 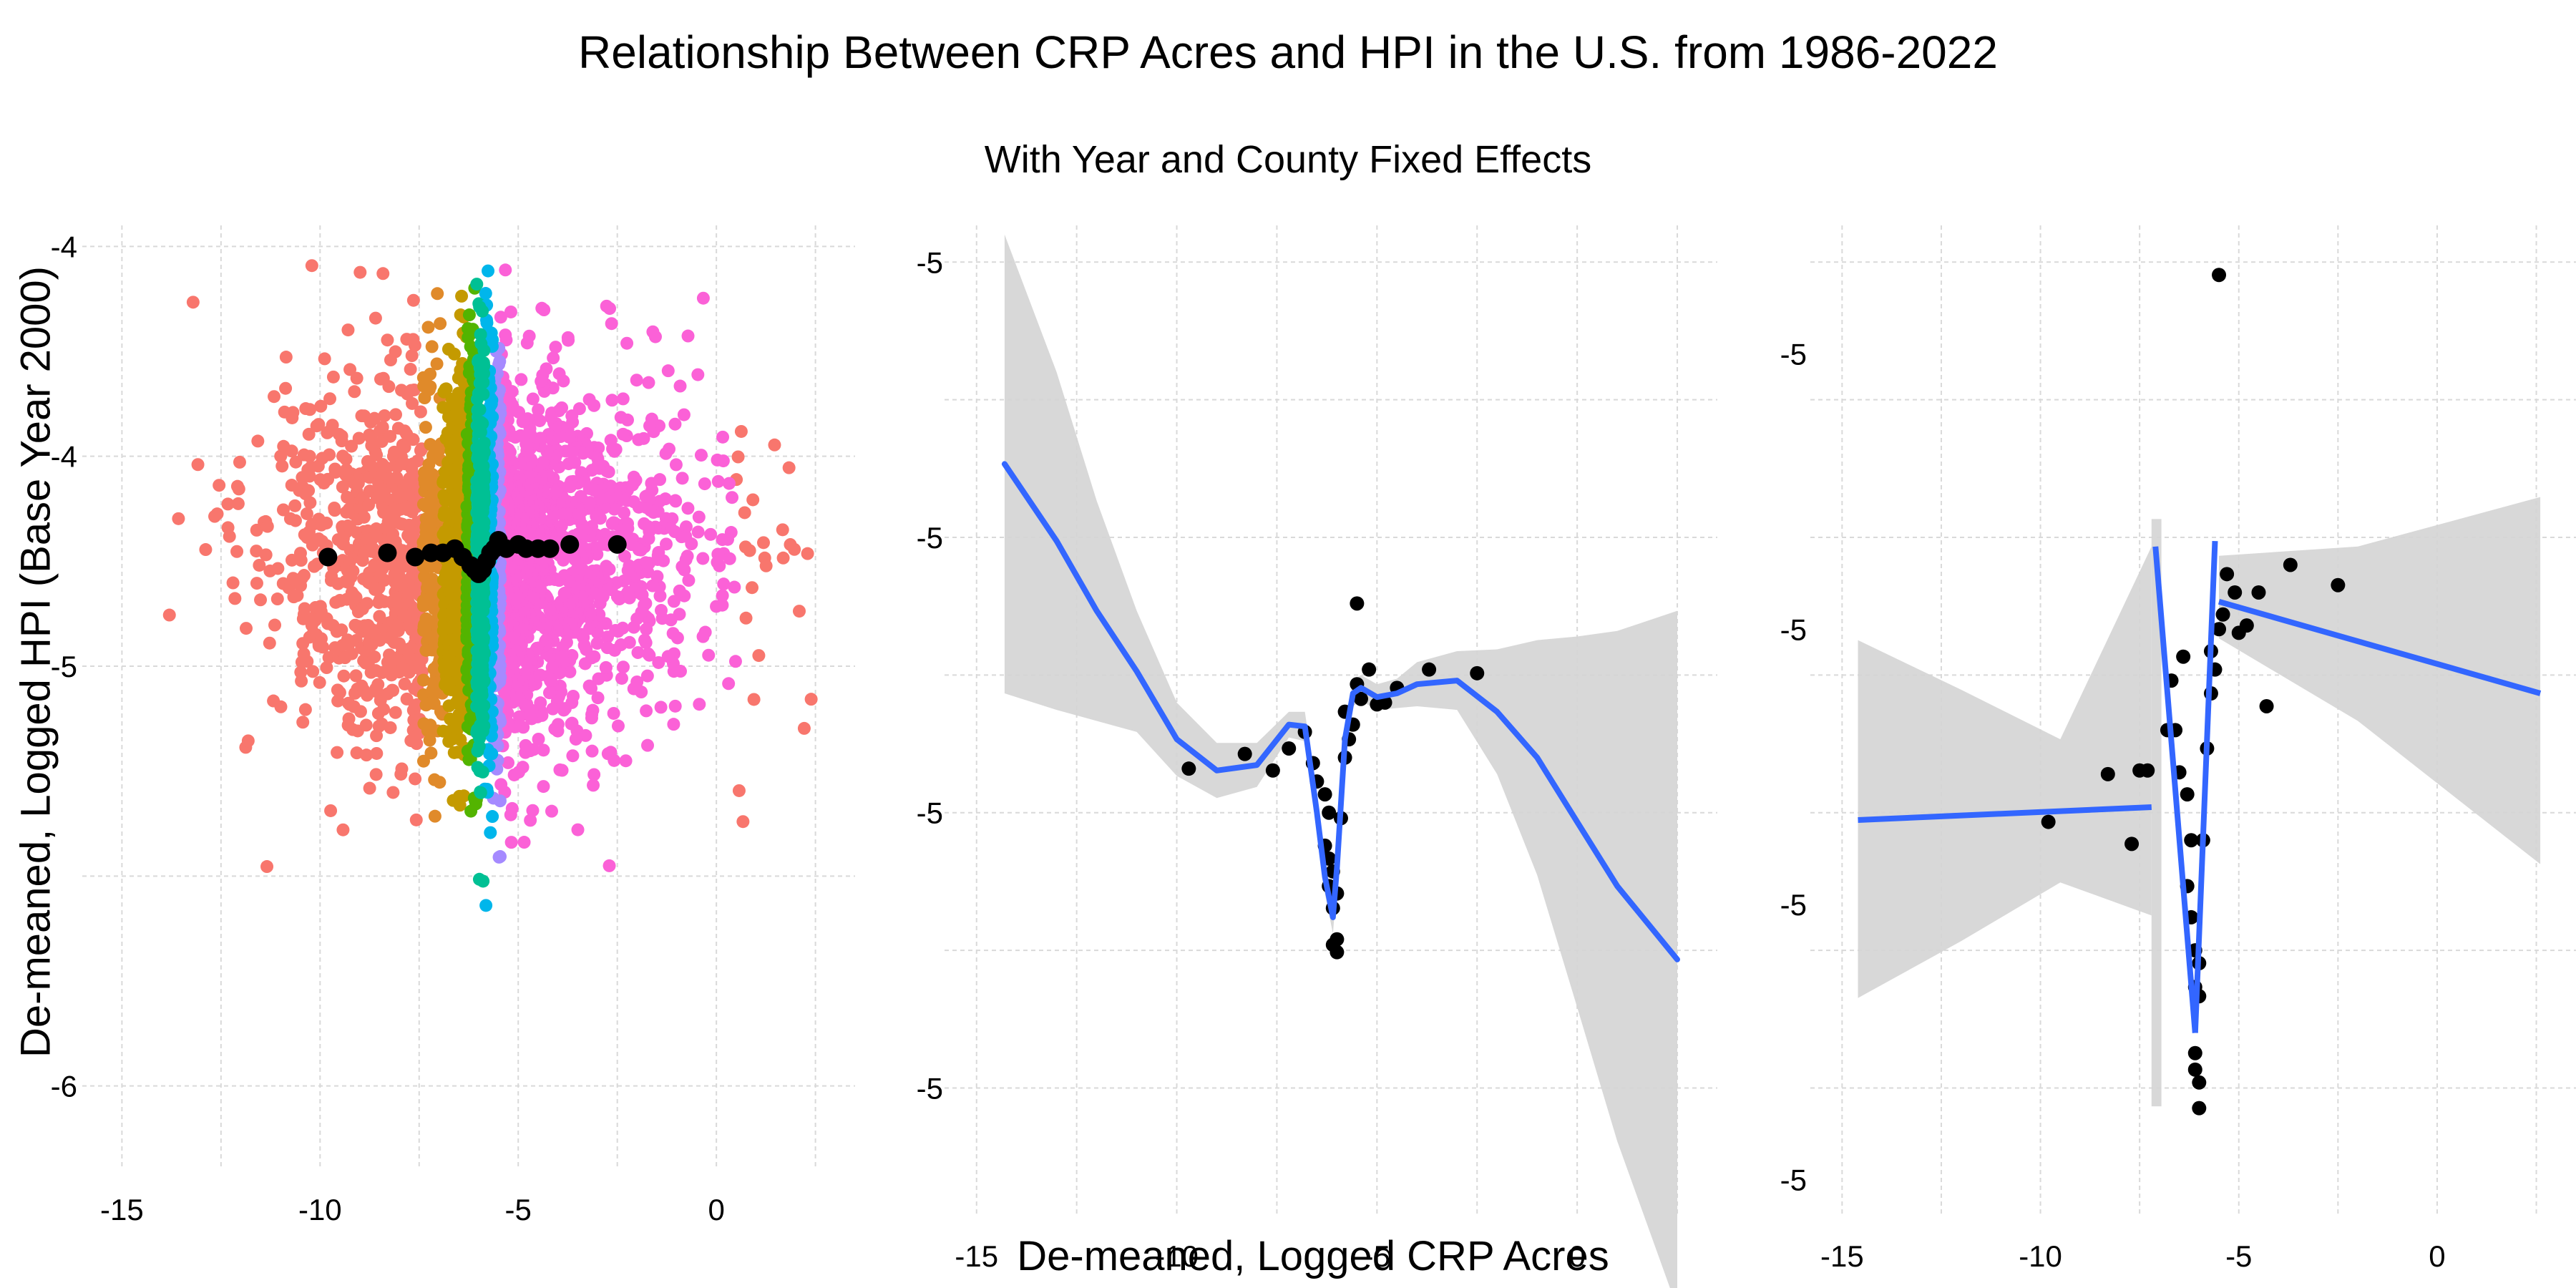 What do you see at coordinates (1313, 1256) in the screenshot?
I see `x-axis-label: De-meaned, Logged CRP Acres` at bounding box center [1313, 1256].